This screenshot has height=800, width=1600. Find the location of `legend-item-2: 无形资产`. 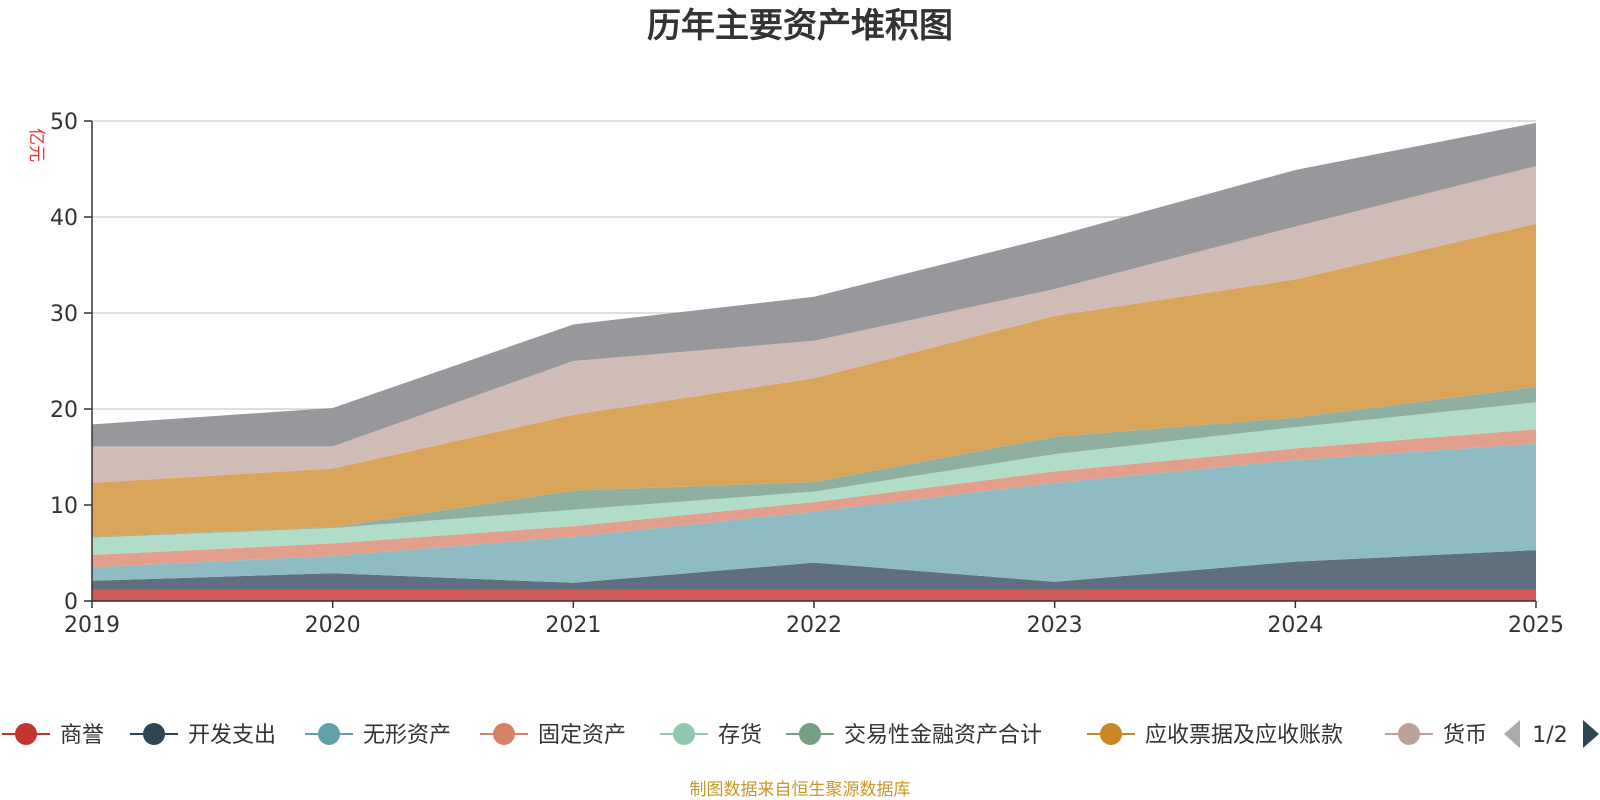

legend-item-2: 无形资产 is located at coordinates (378, 735).